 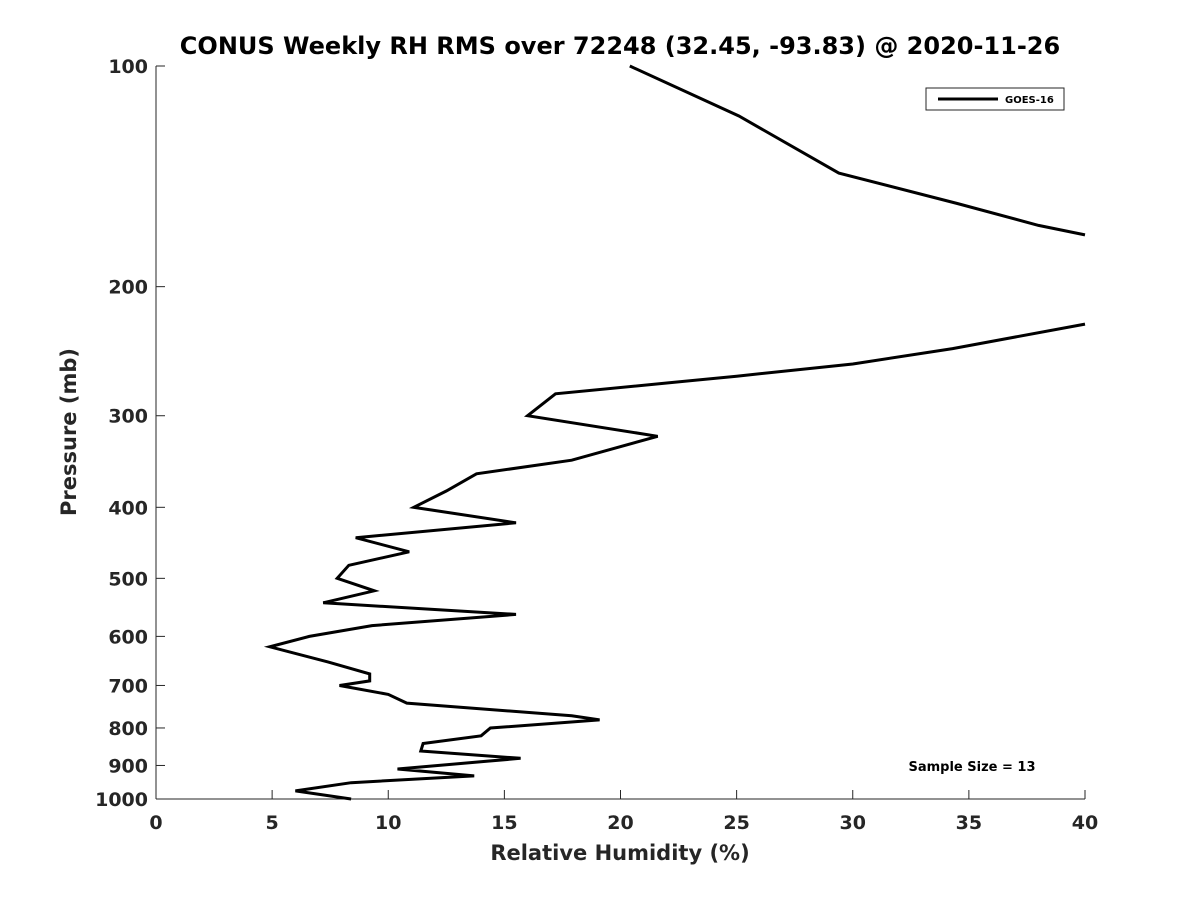 I want to click on y-axis-ticks: 100 200 300 400 500 600 700 800 900 1000, so click(x=130, y=433).